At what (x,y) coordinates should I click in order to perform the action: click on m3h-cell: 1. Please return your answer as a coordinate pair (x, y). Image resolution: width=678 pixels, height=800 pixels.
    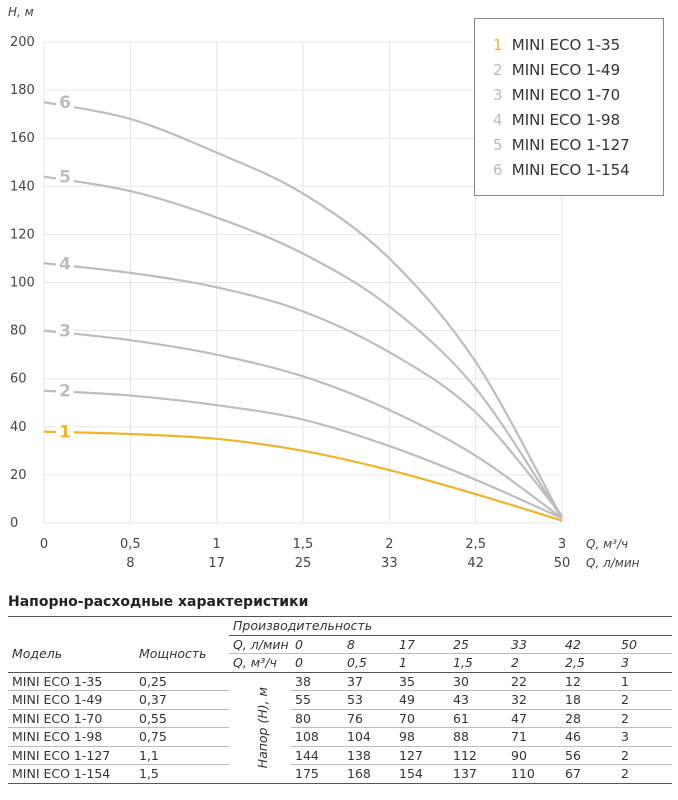
    Looking at the image, I should click on (422, 663).